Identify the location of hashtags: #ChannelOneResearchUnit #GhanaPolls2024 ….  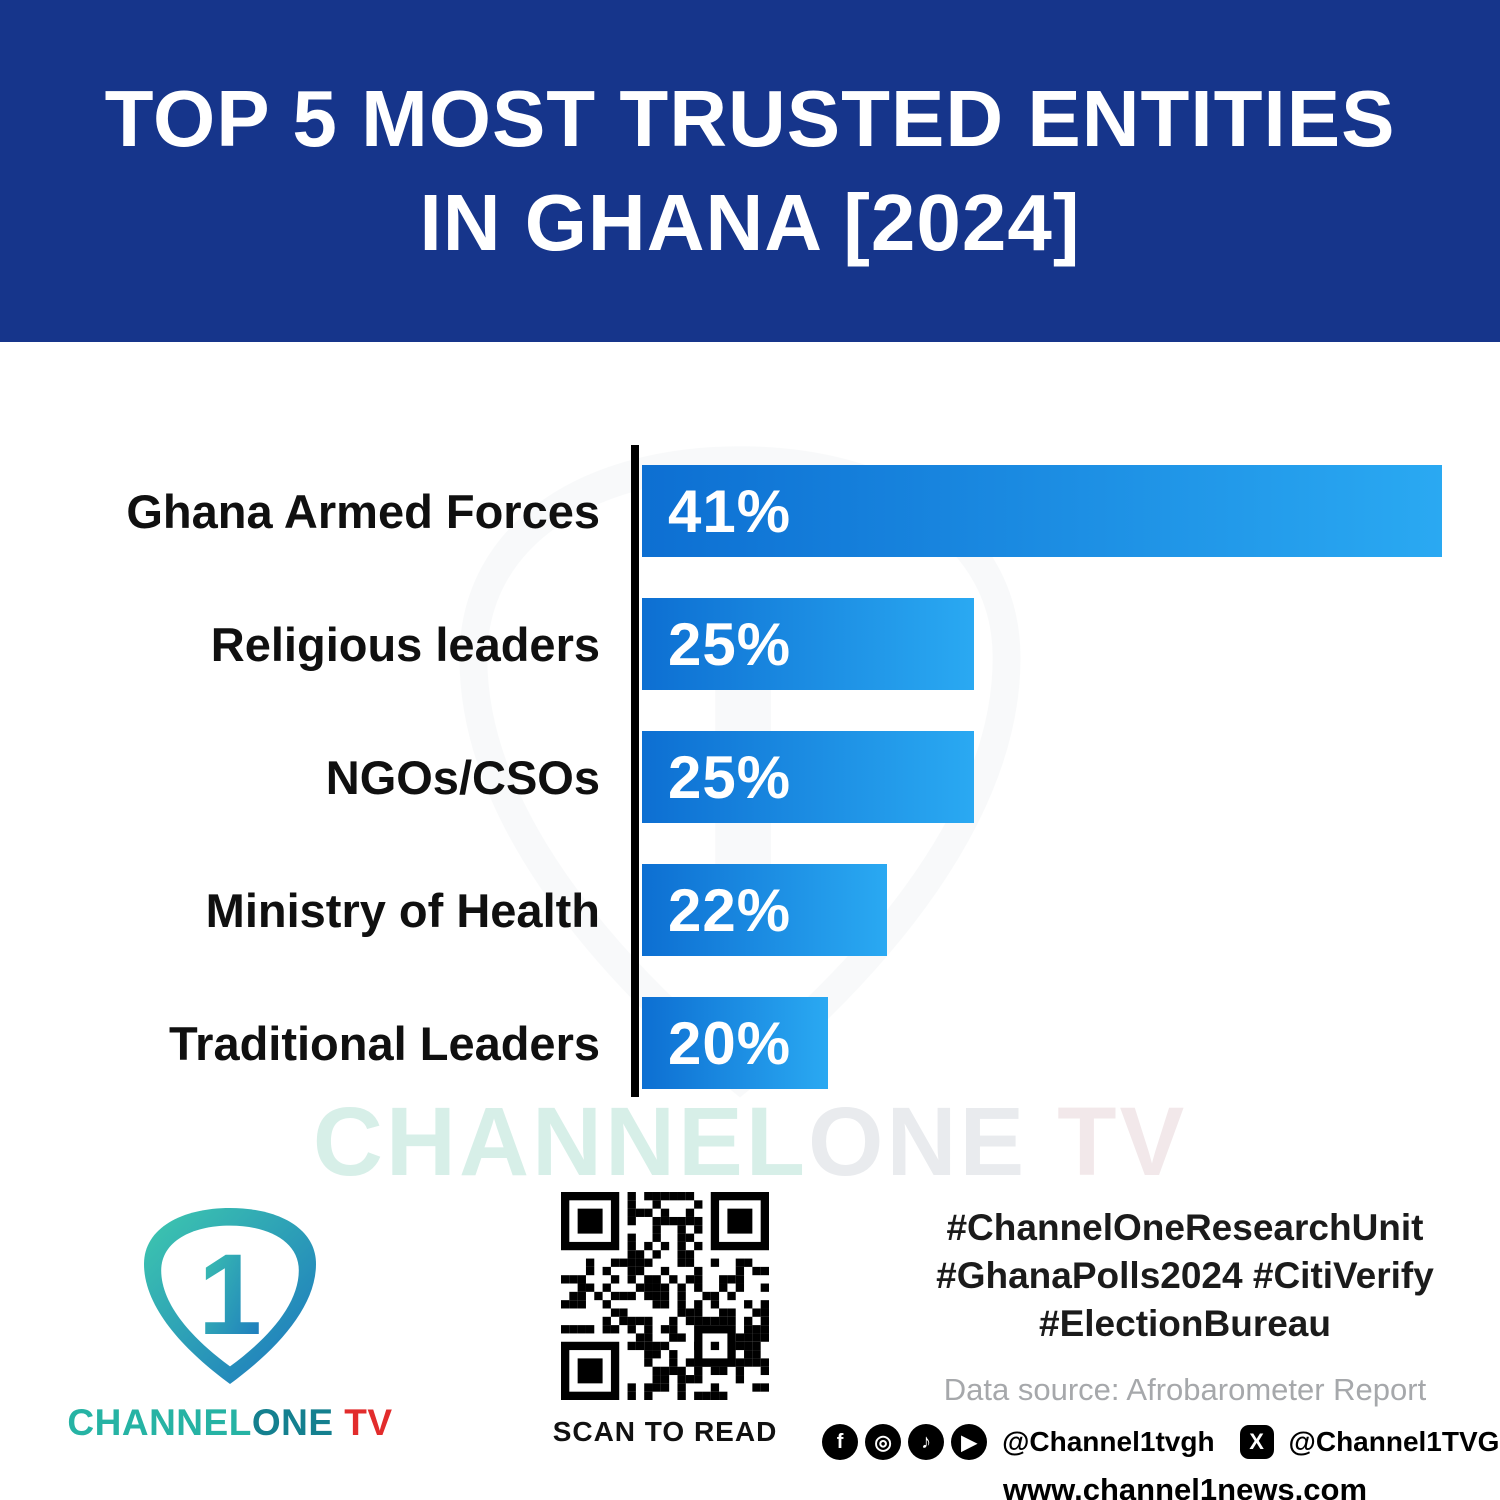
(1185, 1276).